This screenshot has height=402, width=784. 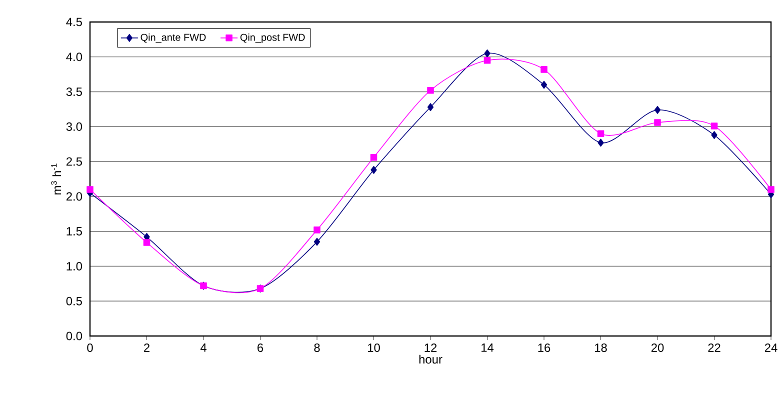 What do you see at coordinates (430, 359) in the screenshot?
I see `x-axis-title: hour` at bounding box center [430, 359].